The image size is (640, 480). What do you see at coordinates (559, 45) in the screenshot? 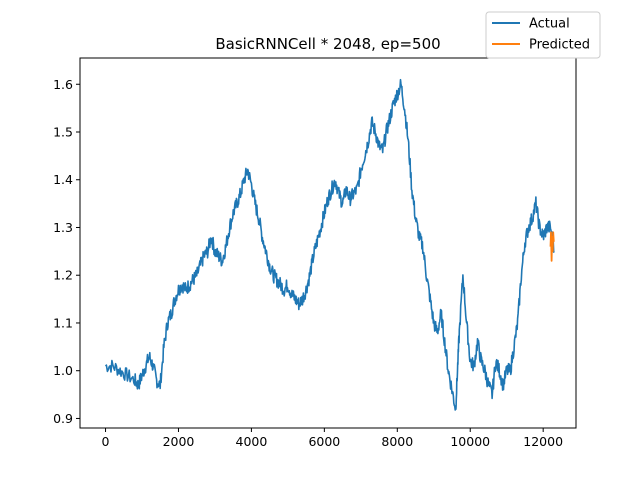
I see `legend-label-predicted: Predicted` at bounding box center [559, 45].